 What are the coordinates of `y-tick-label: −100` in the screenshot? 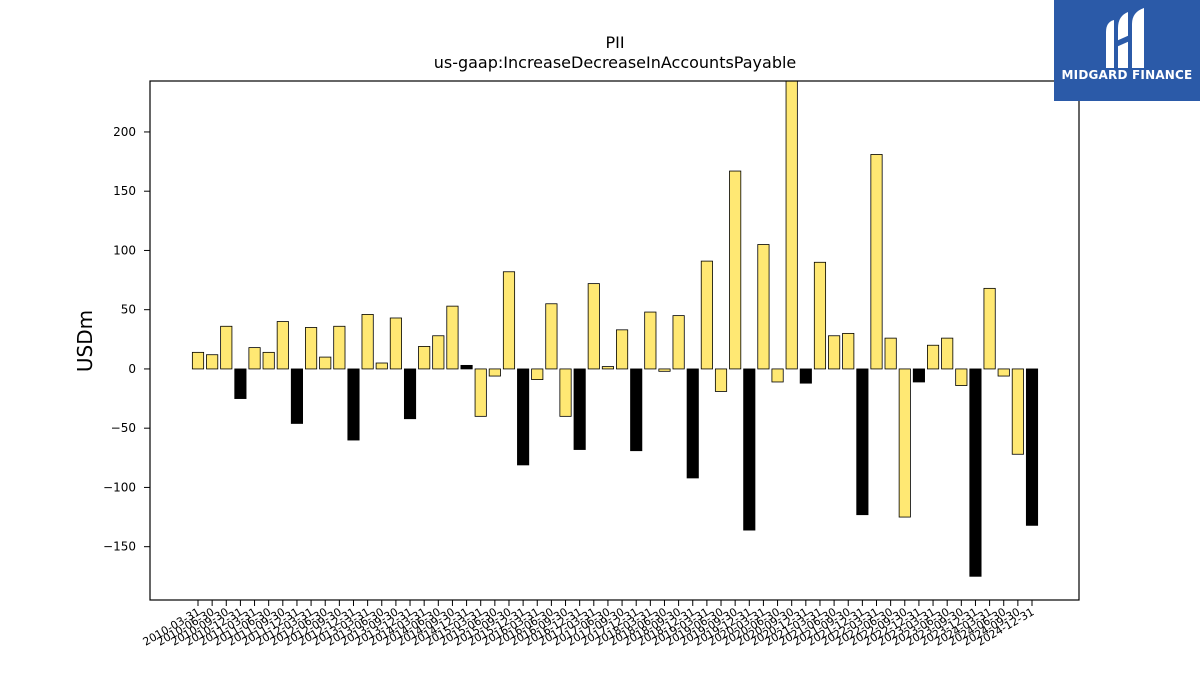 It's located at (119, 487).